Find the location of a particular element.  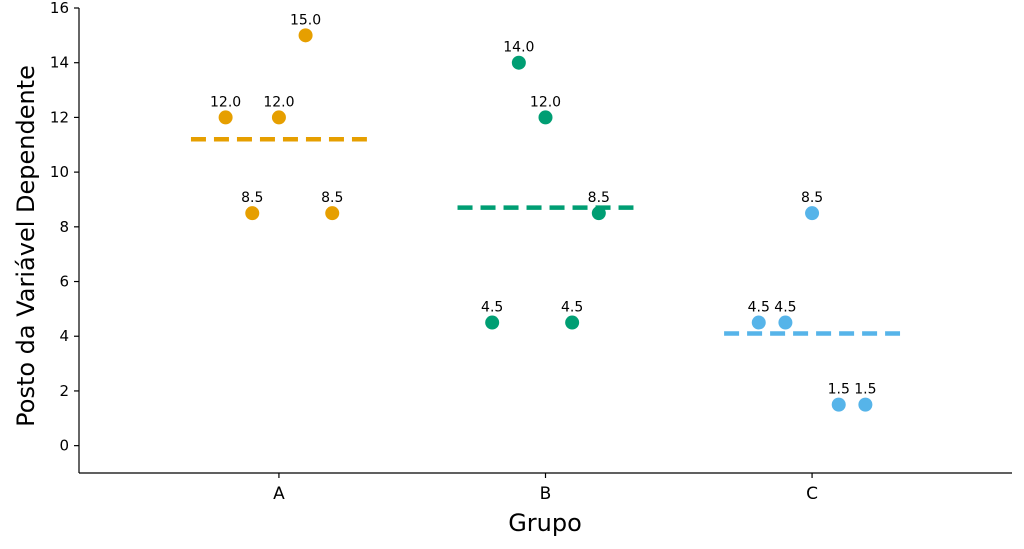

y-tick-label: 4 is located at coordinates (64, 336).